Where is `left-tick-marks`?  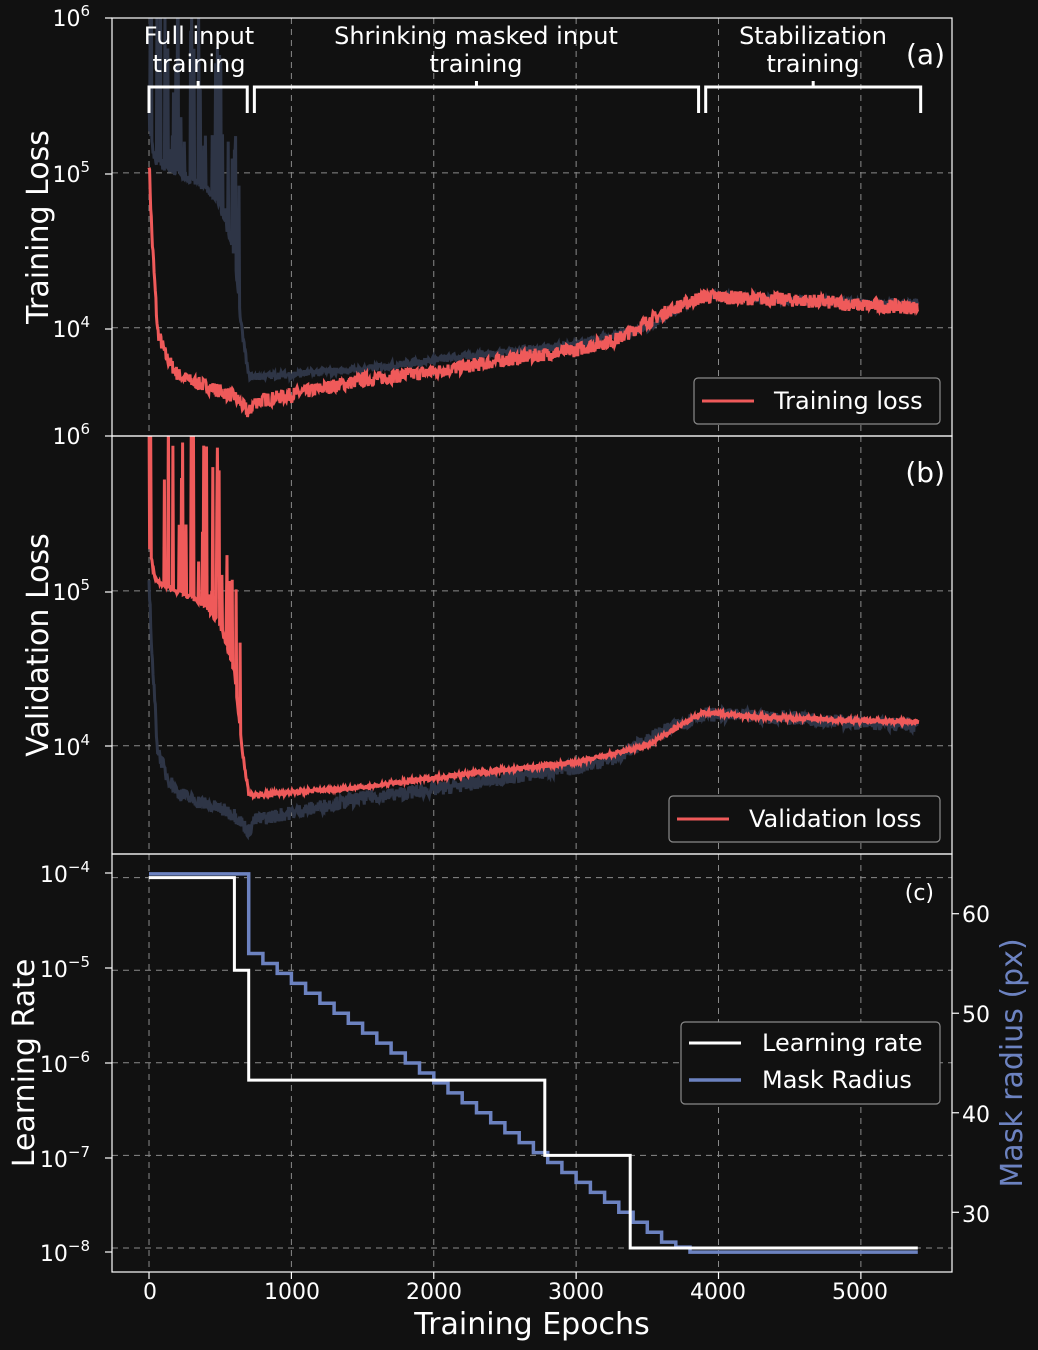
left-tick-marks is located at coordinates (108, 635).